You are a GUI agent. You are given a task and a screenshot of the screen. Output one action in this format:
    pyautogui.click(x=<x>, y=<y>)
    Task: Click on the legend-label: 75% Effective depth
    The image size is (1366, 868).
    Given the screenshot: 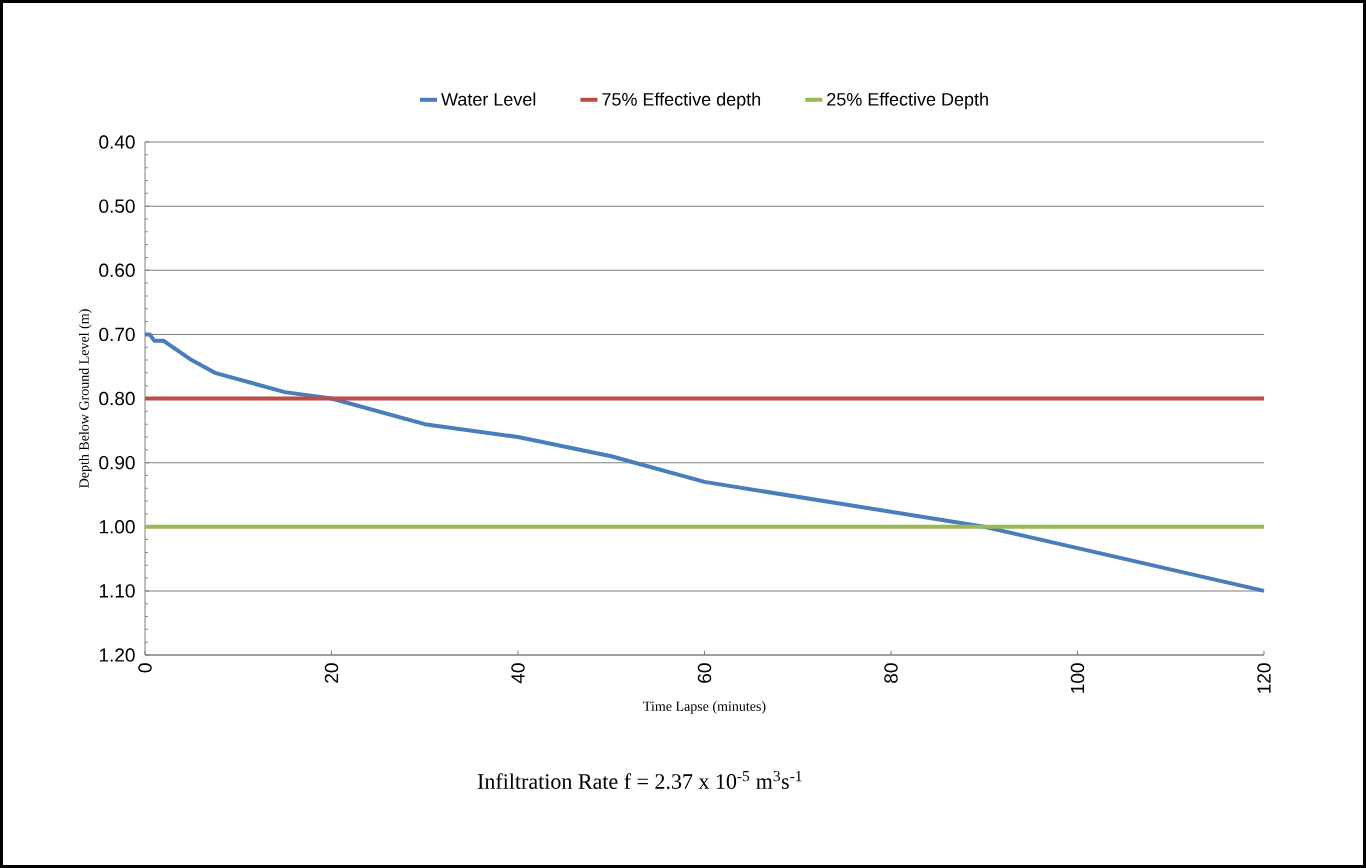 What is the action you would take?
    pyautogui.click(x=681, y=101)
    